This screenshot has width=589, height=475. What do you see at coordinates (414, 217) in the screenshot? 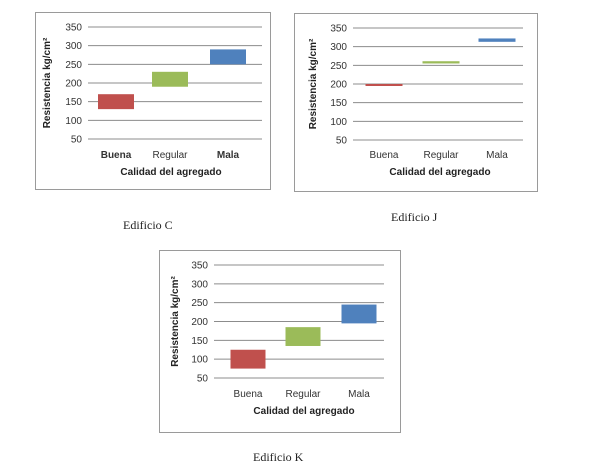
I see `caption-edificio-j: Edificio J` at bounding box center [414, 217].